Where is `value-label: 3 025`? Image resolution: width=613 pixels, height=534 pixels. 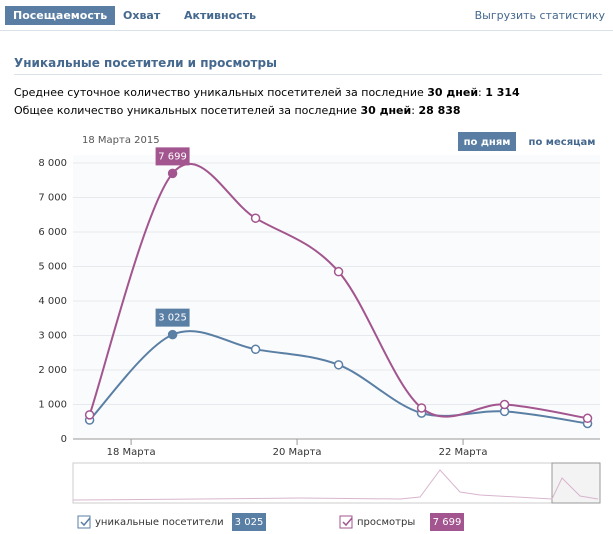 value-label: 3 025 is located at coordinates (172, 318).